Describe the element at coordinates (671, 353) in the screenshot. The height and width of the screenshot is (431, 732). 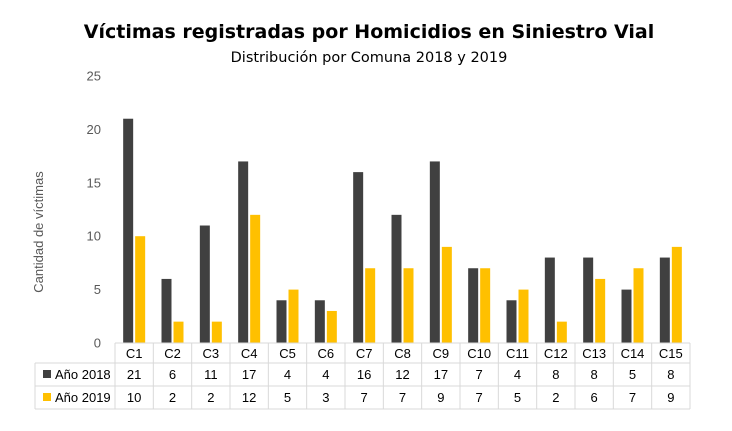
I see `x-tick-label: C15` at that location.